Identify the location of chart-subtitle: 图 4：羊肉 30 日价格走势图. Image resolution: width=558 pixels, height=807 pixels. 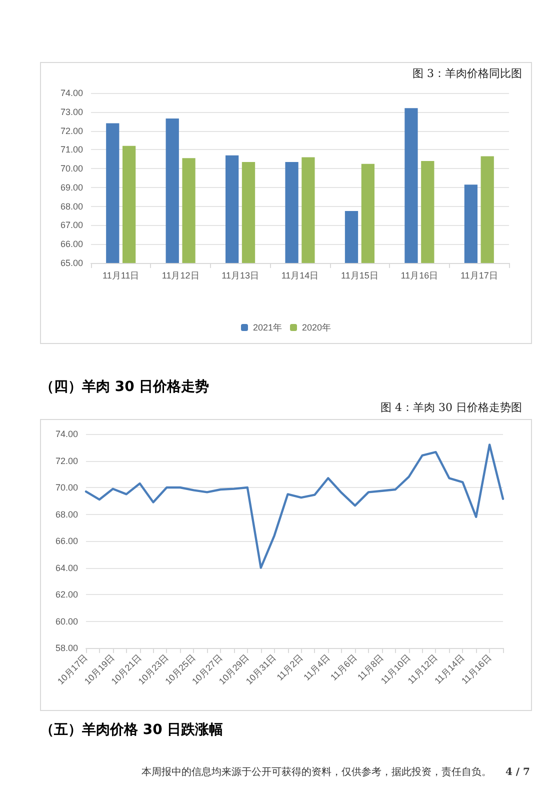
(451, 407).